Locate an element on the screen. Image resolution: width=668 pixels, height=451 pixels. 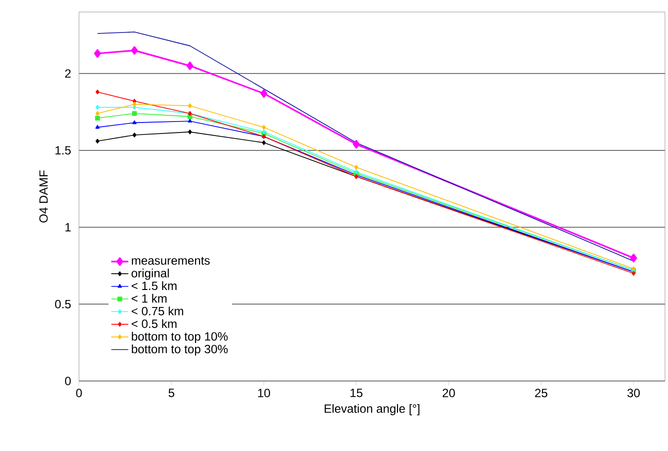
x-tick-label: 25 is located at coordinates (541, 393).